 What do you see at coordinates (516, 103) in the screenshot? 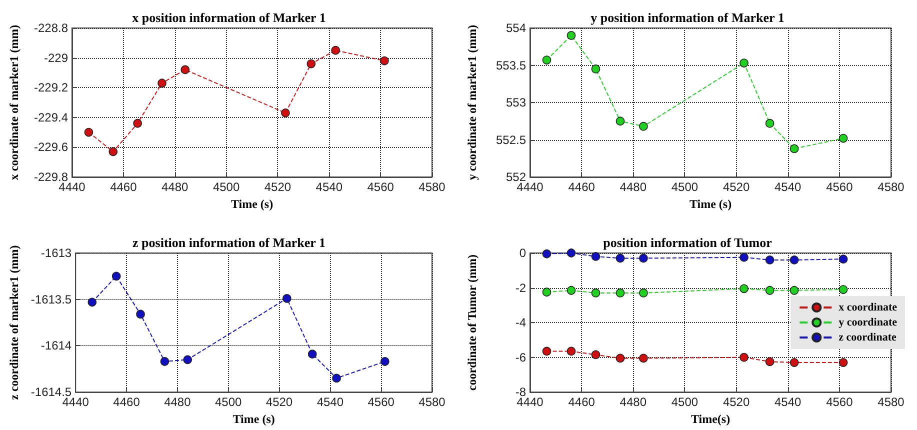
I see `y-tick-label: 553` at bounding box center [516, 103].